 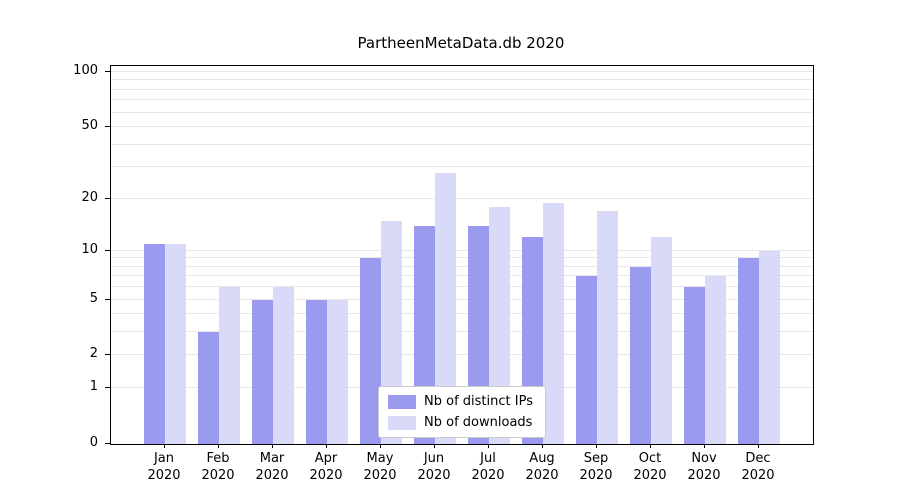 What do you see at coordinates (326, 467) in the screenshot?
I see `x-tick-label: Apr 2020` at bounding box center [326, 467].